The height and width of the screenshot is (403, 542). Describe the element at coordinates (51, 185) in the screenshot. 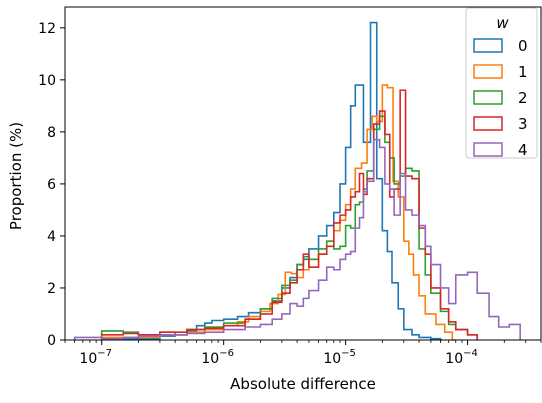

I see `y-tick-label: 6` at that location.